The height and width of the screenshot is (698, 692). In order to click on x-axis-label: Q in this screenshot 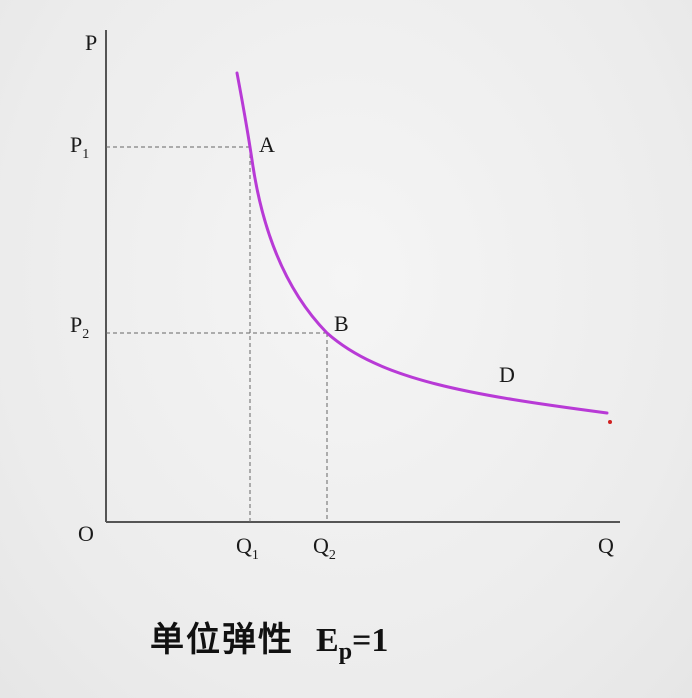, I will do `click(606, 545)`.